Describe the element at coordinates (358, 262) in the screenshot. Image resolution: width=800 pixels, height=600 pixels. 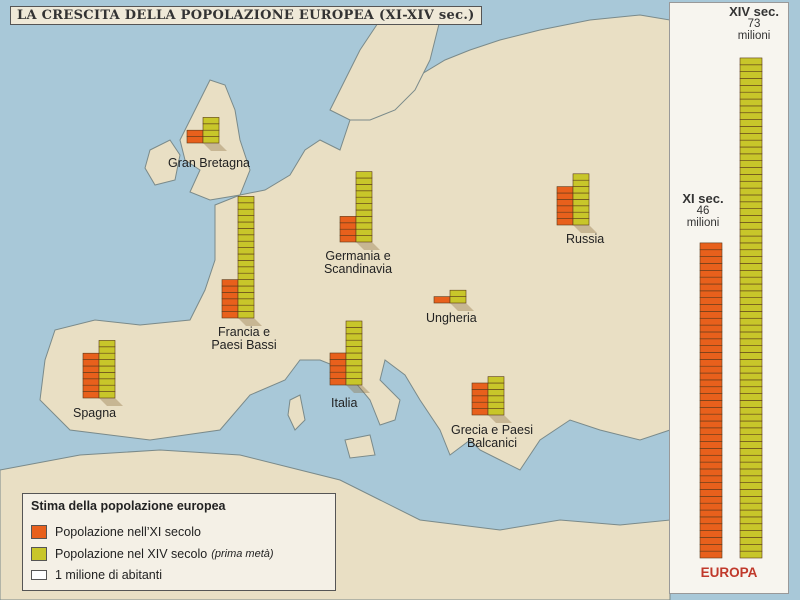
I see `region-label-germania: Germania e Scandinavia` at that location.